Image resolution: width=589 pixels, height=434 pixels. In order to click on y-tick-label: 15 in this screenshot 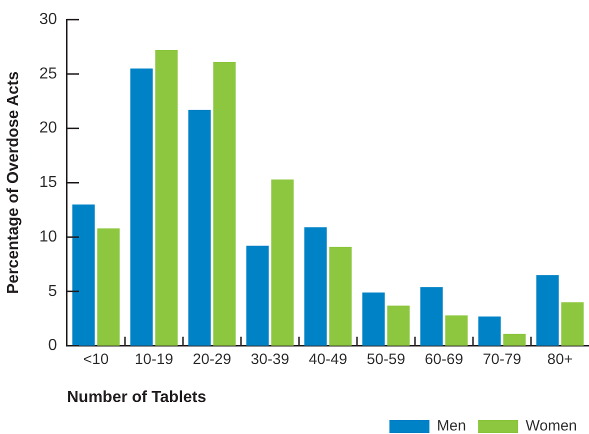, I will do `click(48, 183)`.